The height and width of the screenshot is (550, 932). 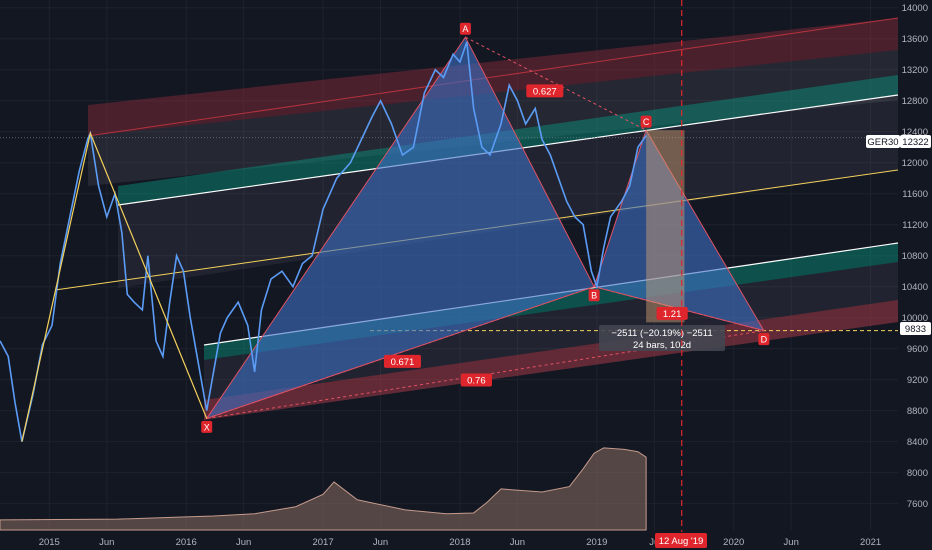 I want to click on y-tick-label-11: 9600, so click(x=917, y=349).